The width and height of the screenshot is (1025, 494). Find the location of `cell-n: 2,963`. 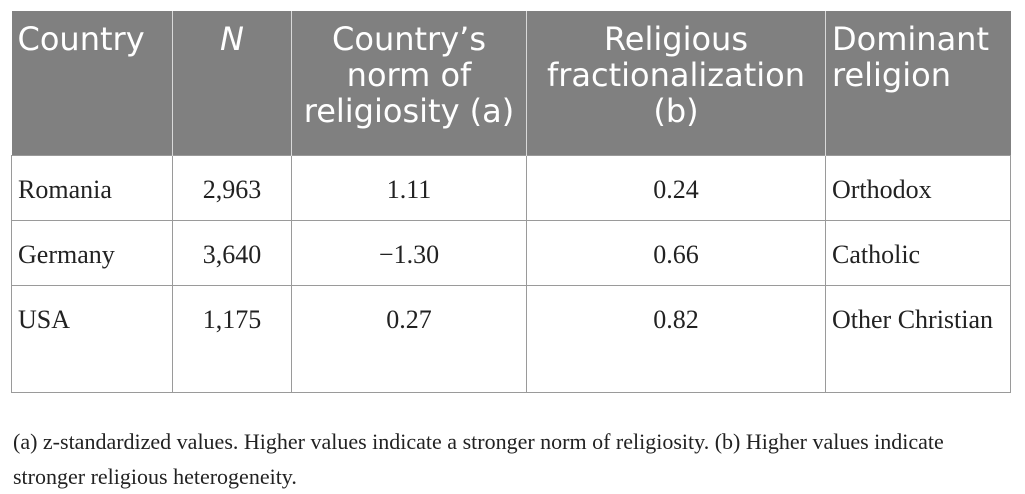

cell-n: 2,963 is located at coordinates (232, 187).